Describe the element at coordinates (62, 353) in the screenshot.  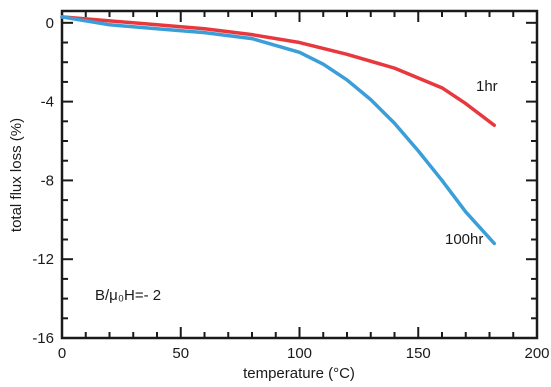
I see `x-tick-label: 0` at that location.